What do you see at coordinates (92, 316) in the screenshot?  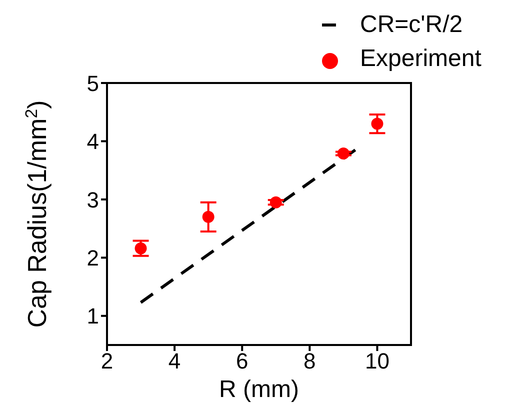 I see `y-tick-label: 1` at bounding box center [92, 316].